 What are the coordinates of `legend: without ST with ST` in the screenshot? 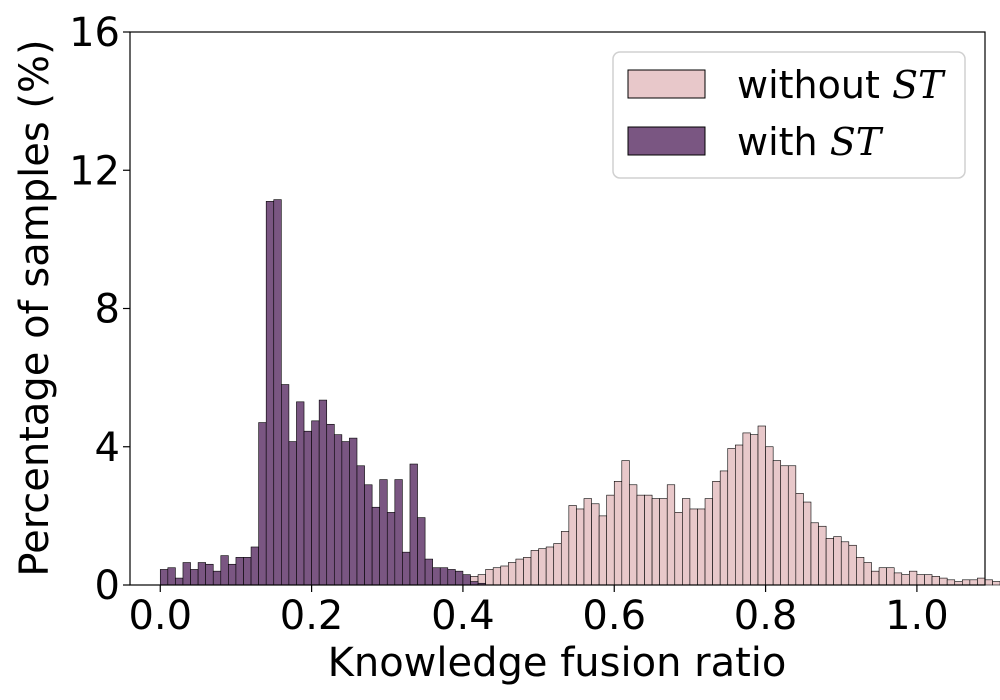 It's located at (789, 115).